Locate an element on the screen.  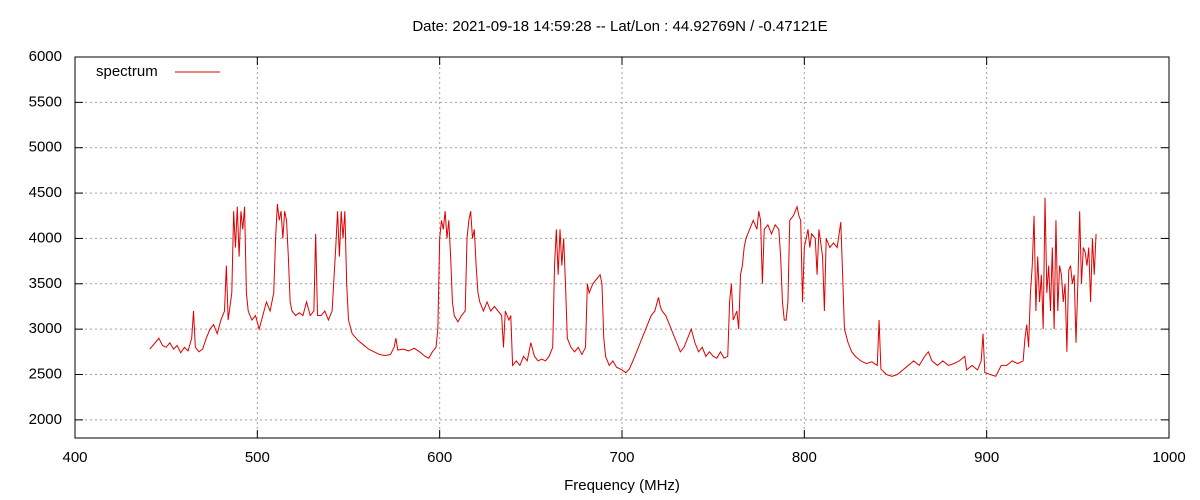
y-tick-label: 4000 is located at coordinates (45, 237).